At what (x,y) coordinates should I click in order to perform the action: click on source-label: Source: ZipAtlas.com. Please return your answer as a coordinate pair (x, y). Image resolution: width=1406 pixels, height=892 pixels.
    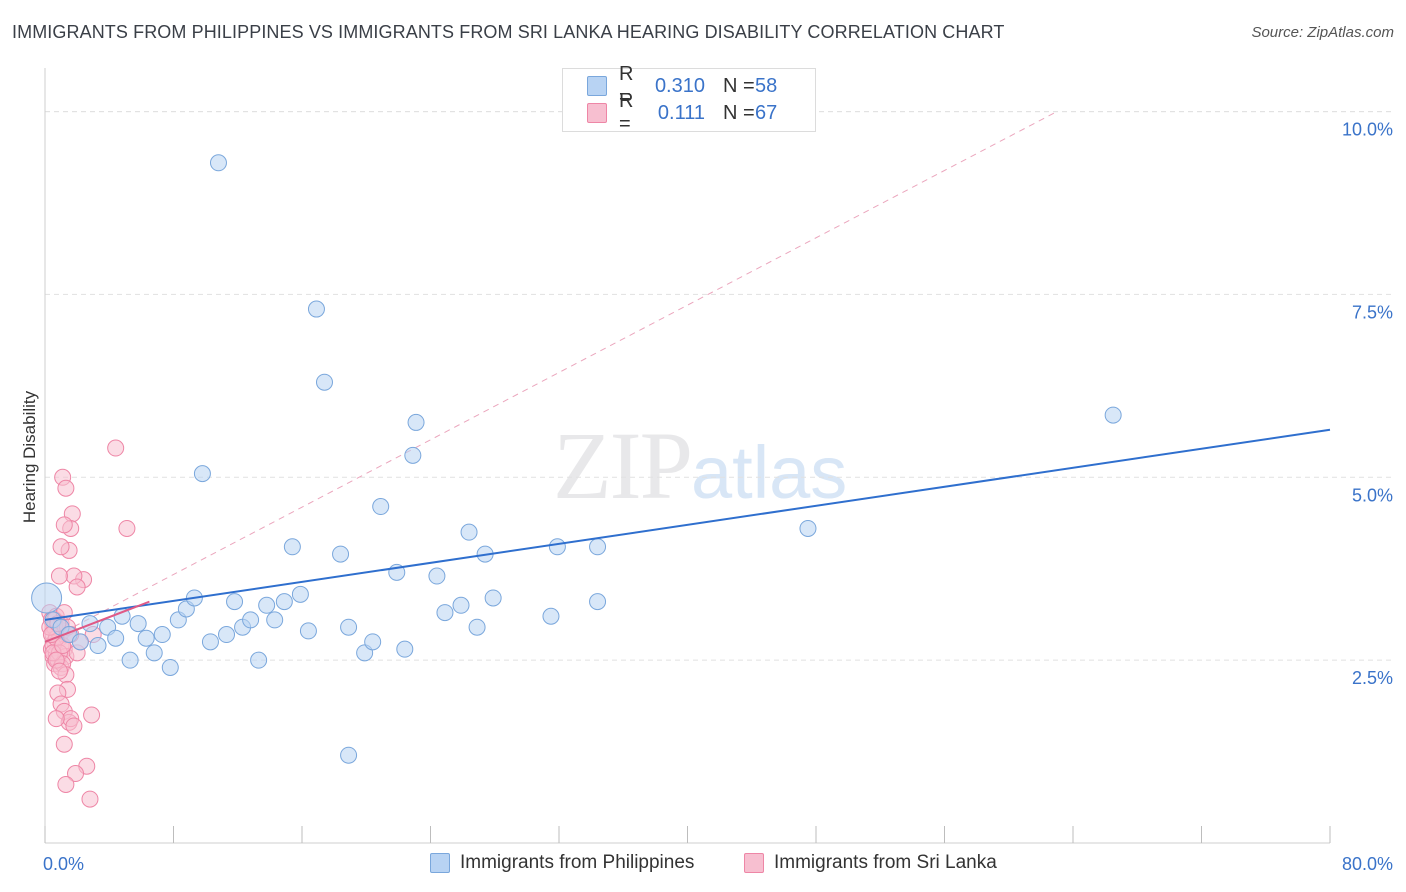
    Looking at the image, I should click on (1322, 32).